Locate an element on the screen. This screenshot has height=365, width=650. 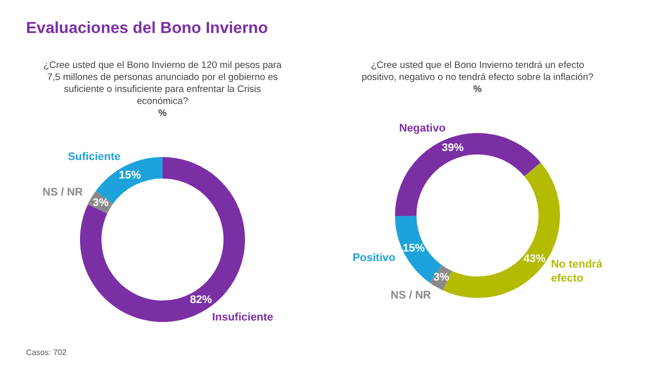
text: Casos: 702 is located at coordinates (46, 352).